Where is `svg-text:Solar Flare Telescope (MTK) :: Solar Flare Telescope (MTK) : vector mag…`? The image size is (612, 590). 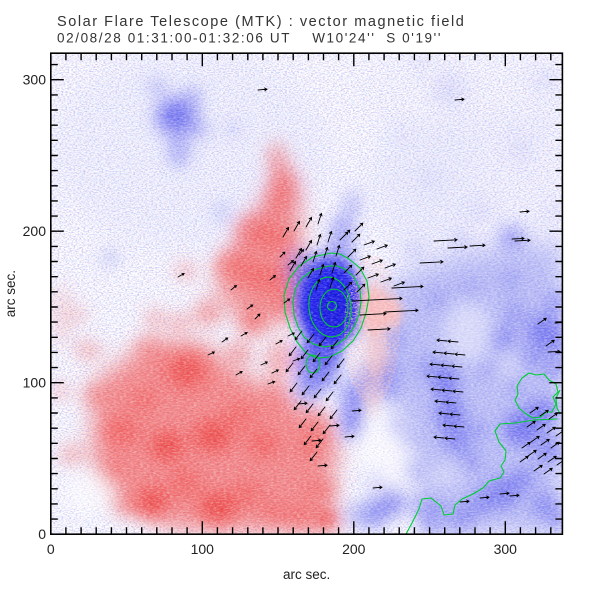
svg-text:Solar Flare Telescope (MTK) :: Solar Flare Telescope (MTK) : vector mag… is located at coordinates (261, 22).